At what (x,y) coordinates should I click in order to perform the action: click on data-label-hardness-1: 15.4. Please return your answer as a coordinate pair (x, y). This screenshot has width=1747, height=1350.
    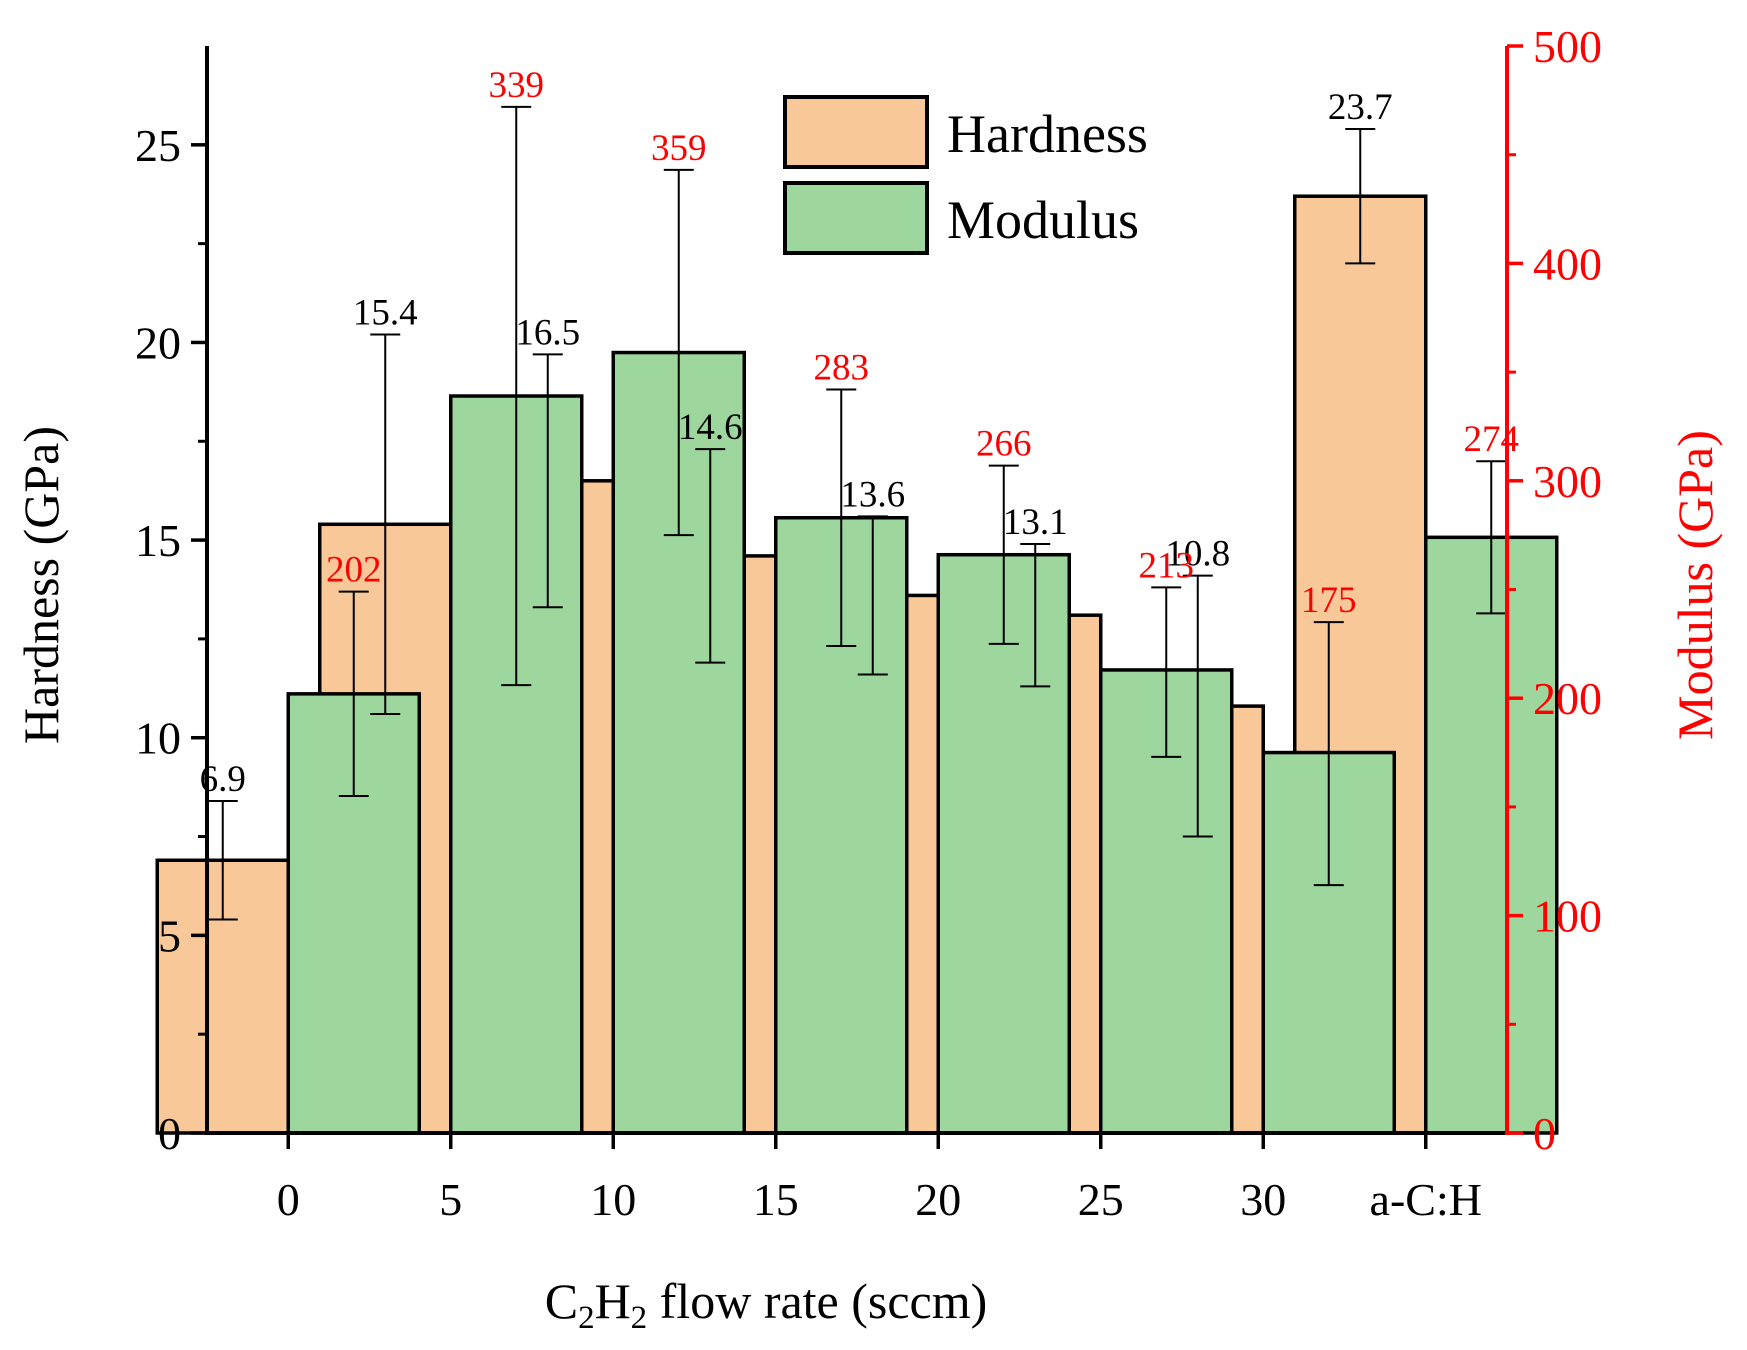
    Looking at the image, I should click on (385, 313).